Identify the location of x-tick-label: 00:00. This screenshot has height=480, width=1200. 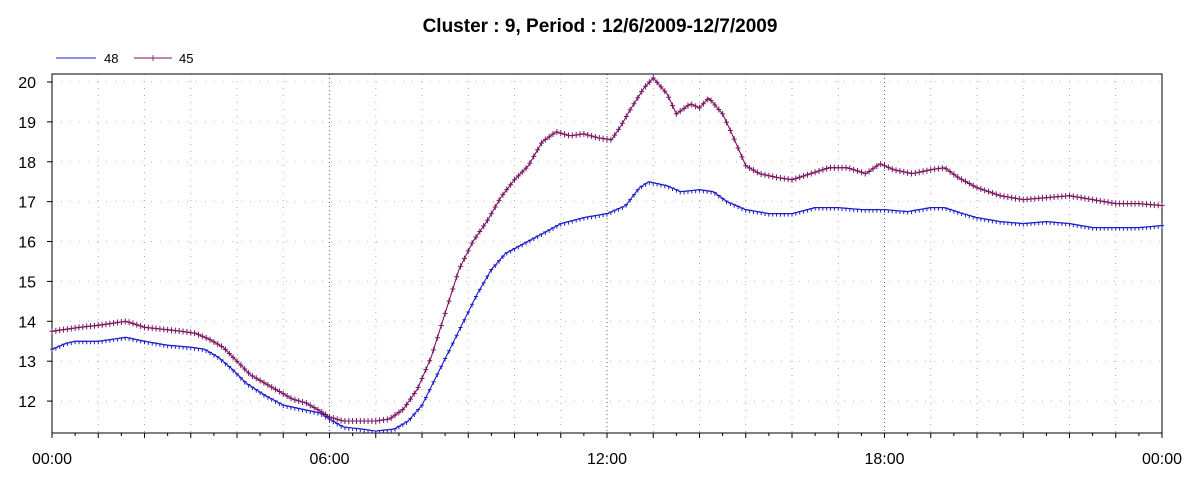
(1162, 459).